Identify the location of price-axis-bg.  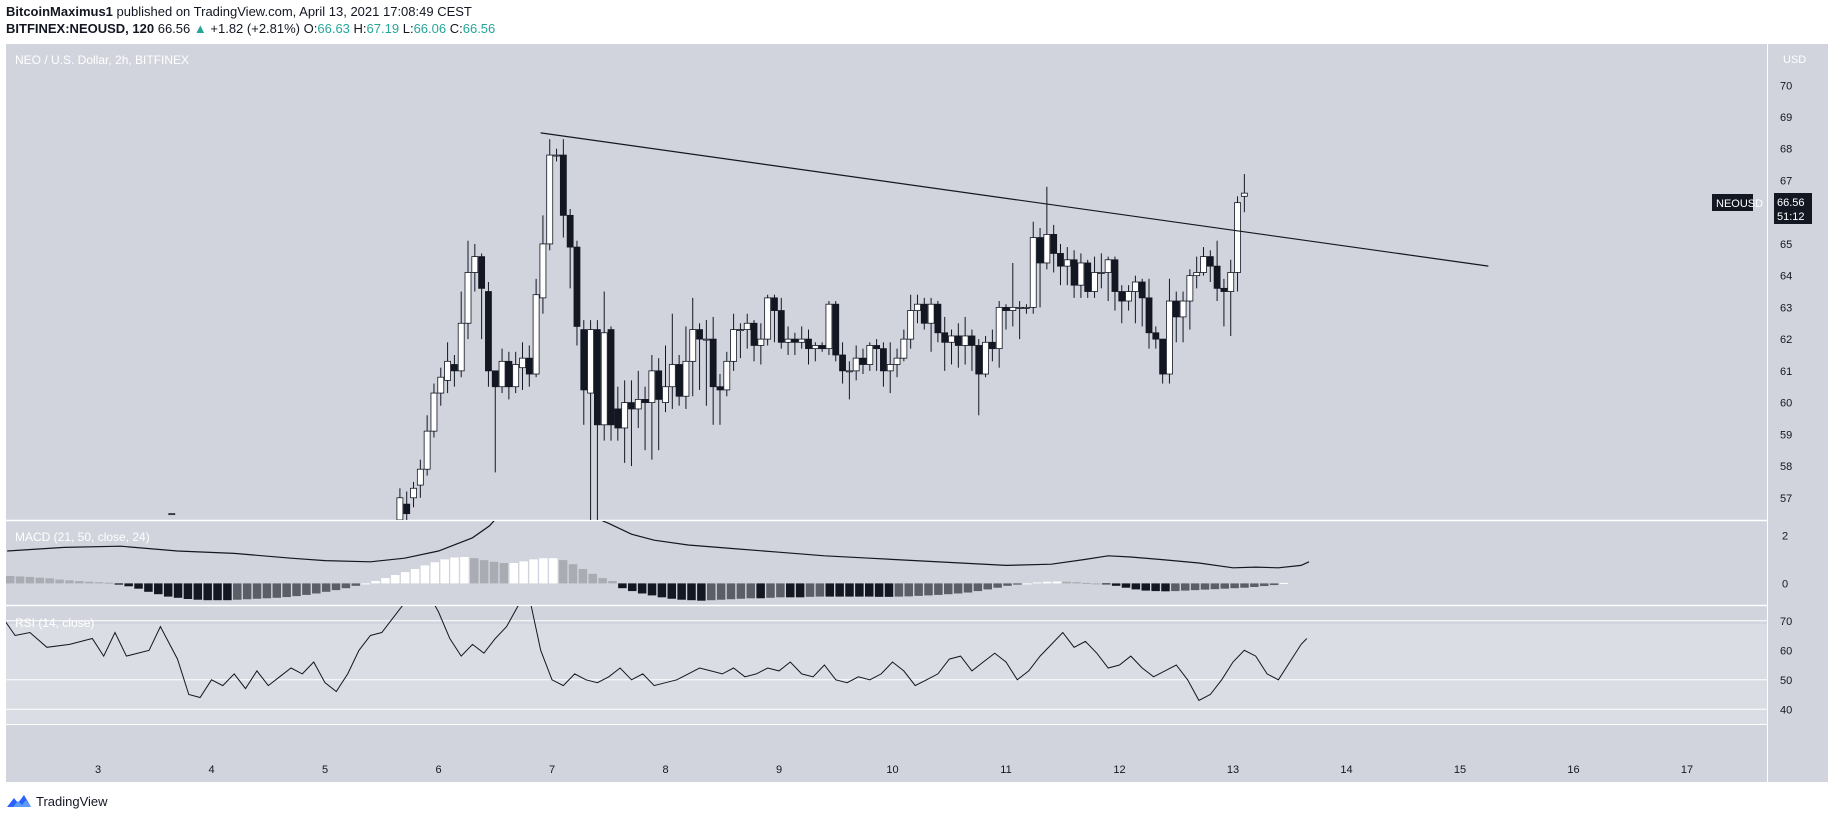
(1798, 413).